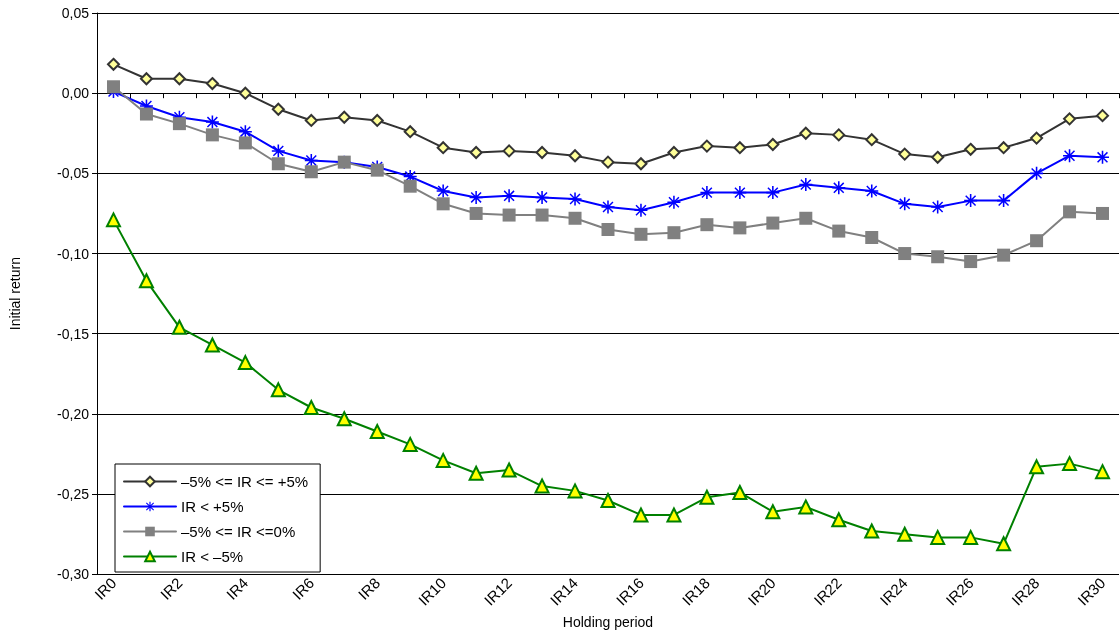 This screenshot has height=634, width=1120. What do you see at coordinates (369, 588) in the screenshot?
I see `x-tick-label: IR8` at bounding box center [369, 588].